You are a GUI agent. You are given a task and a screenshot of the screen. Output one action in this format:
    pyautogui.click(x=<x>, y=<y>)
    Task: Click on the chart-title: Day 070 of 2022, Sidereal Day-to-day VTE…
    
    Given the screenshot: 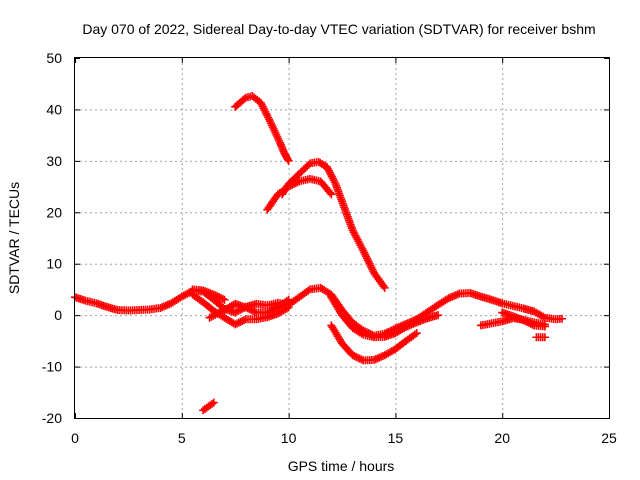 What is the action you would take?
    pyautogui.click(x=338, y=29)
    